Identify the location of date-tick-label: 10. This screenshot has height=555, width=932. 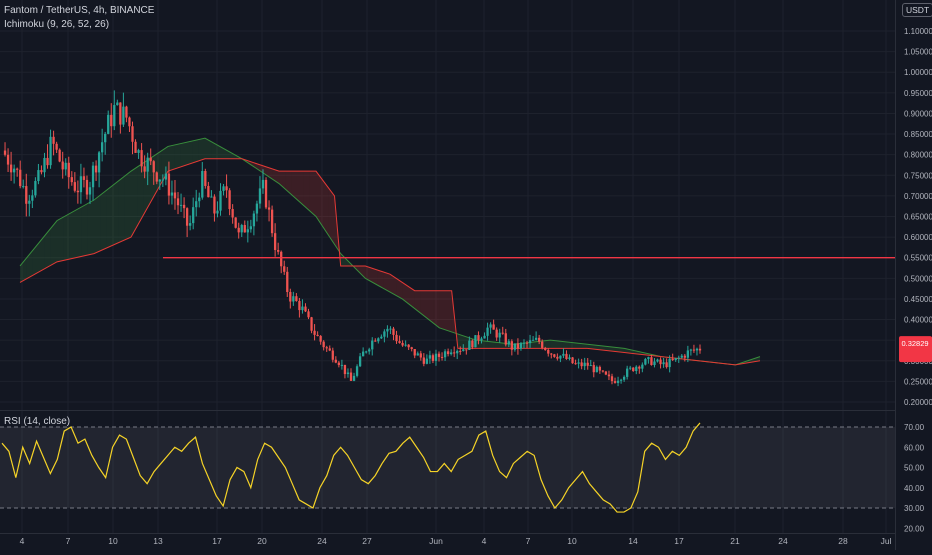
(572, 541).